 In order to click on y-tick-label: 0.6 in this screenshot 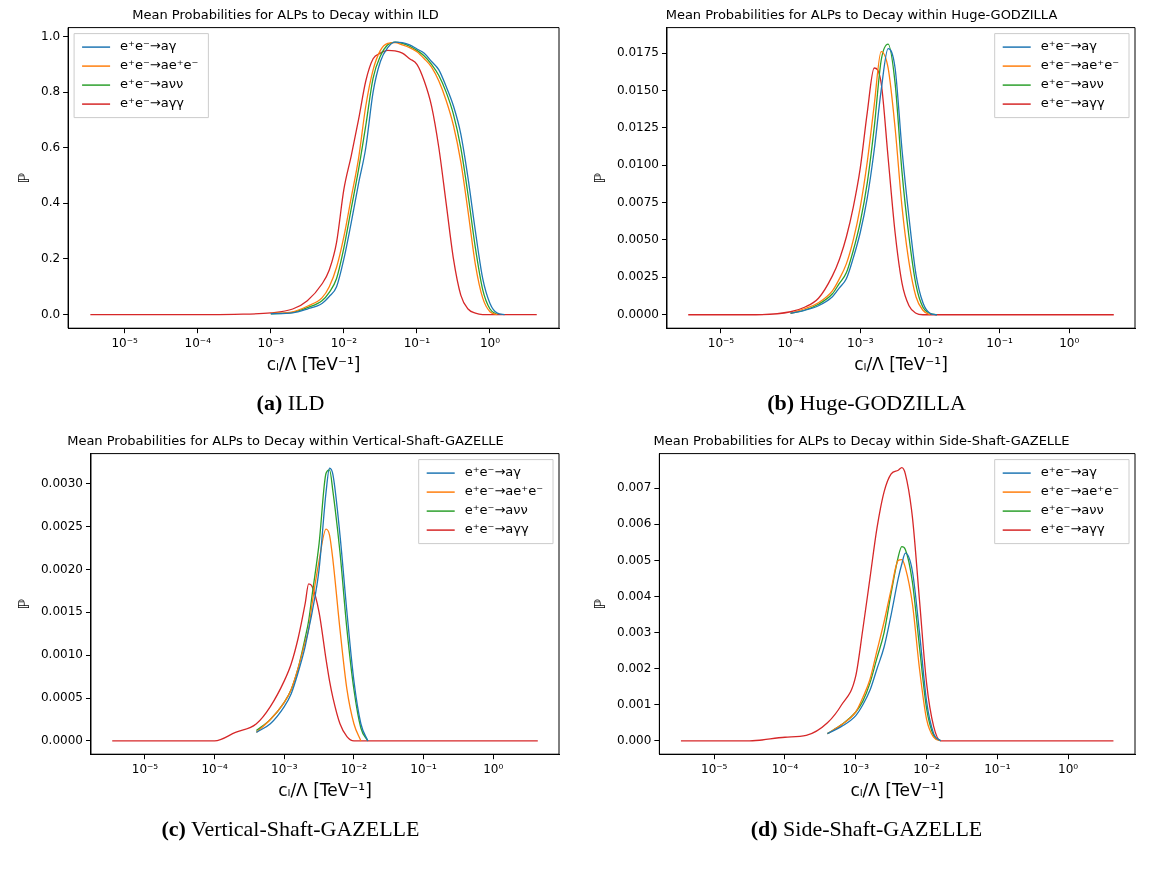, I will do `click(50, 146)`.